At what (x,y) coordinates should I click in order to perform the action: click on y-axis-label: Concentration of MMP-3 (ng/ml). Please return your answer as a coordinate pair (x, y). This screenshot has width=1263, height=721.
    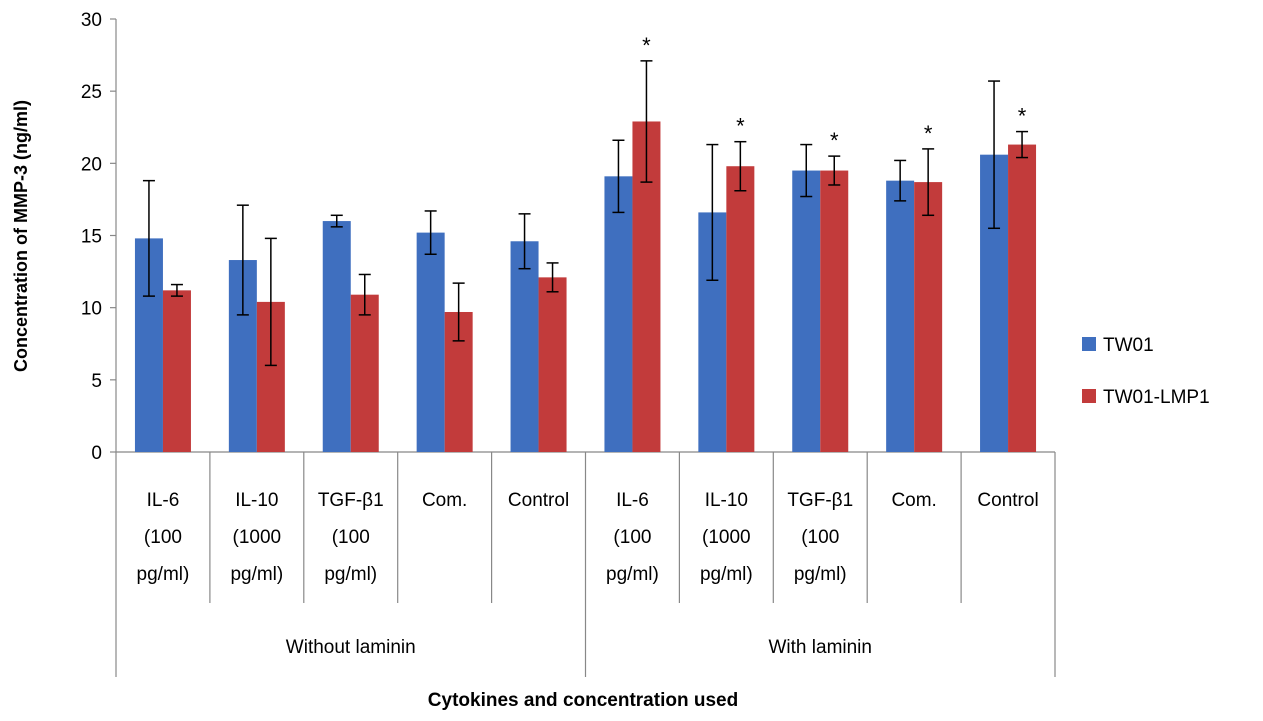
    Looking at the image, I should click on (21, 236).